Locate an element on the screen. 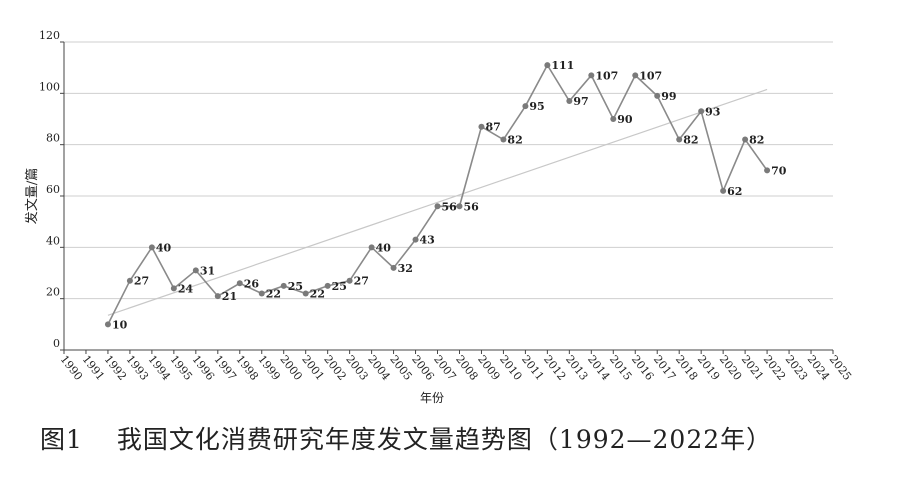  data-label: 24 is located at coordinates (186, 288).